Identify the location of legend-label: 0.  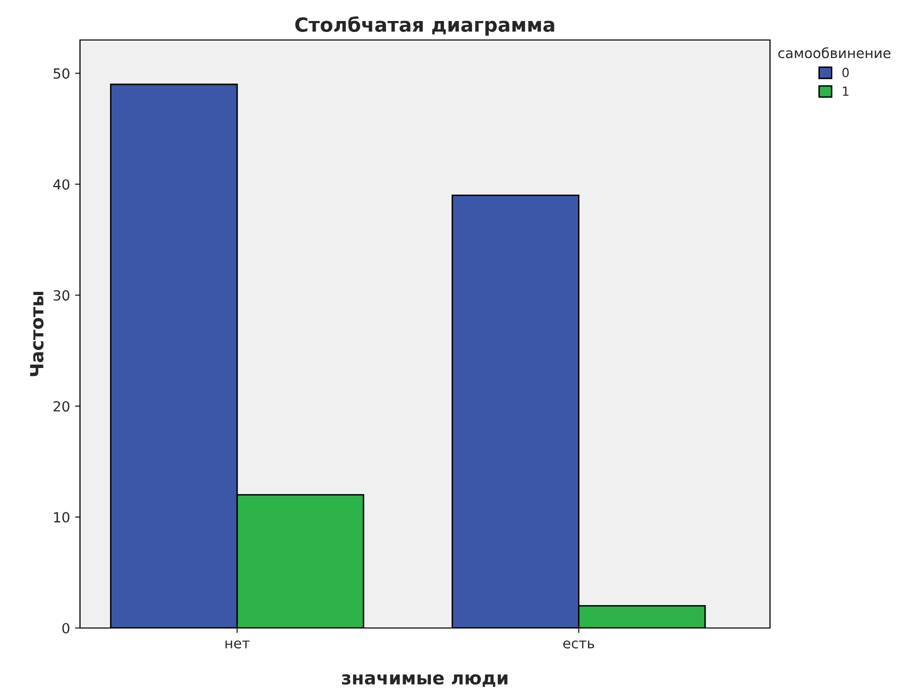
(845, 73).